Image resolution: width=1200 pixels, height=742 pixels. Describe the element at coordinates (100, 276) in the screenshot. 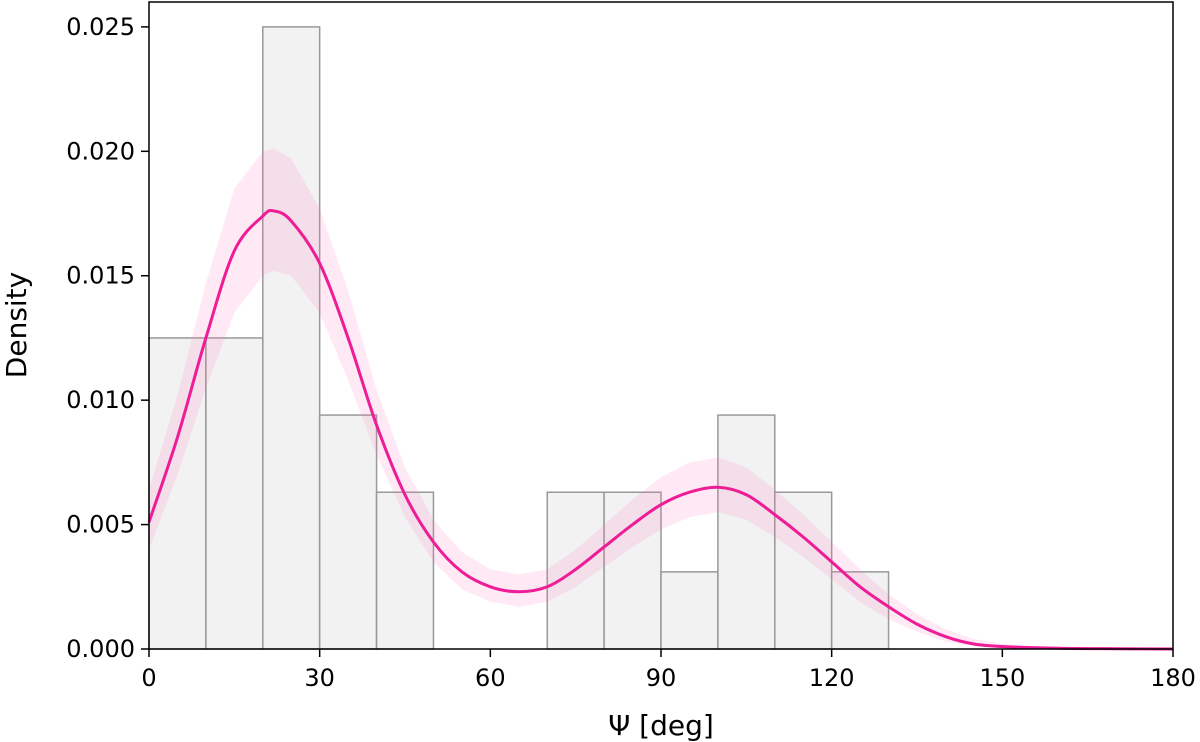

I see `y-tick-label: 0.015` at that location.